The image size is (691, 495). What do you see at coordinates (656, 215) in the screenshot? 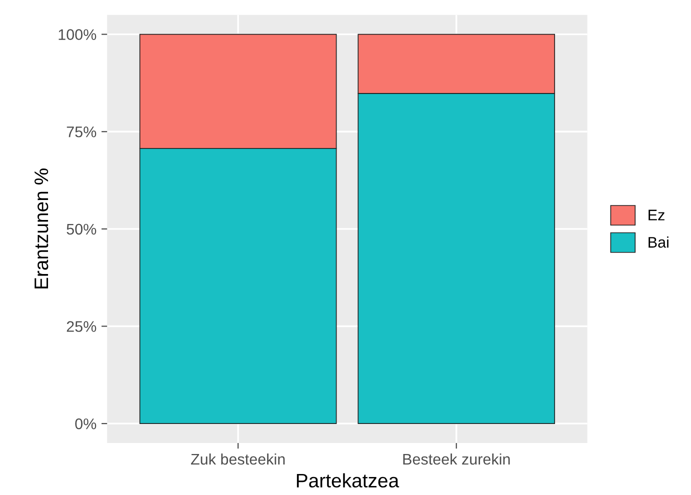
I see `legend-label: Ez` at bounding box center [656, 215].